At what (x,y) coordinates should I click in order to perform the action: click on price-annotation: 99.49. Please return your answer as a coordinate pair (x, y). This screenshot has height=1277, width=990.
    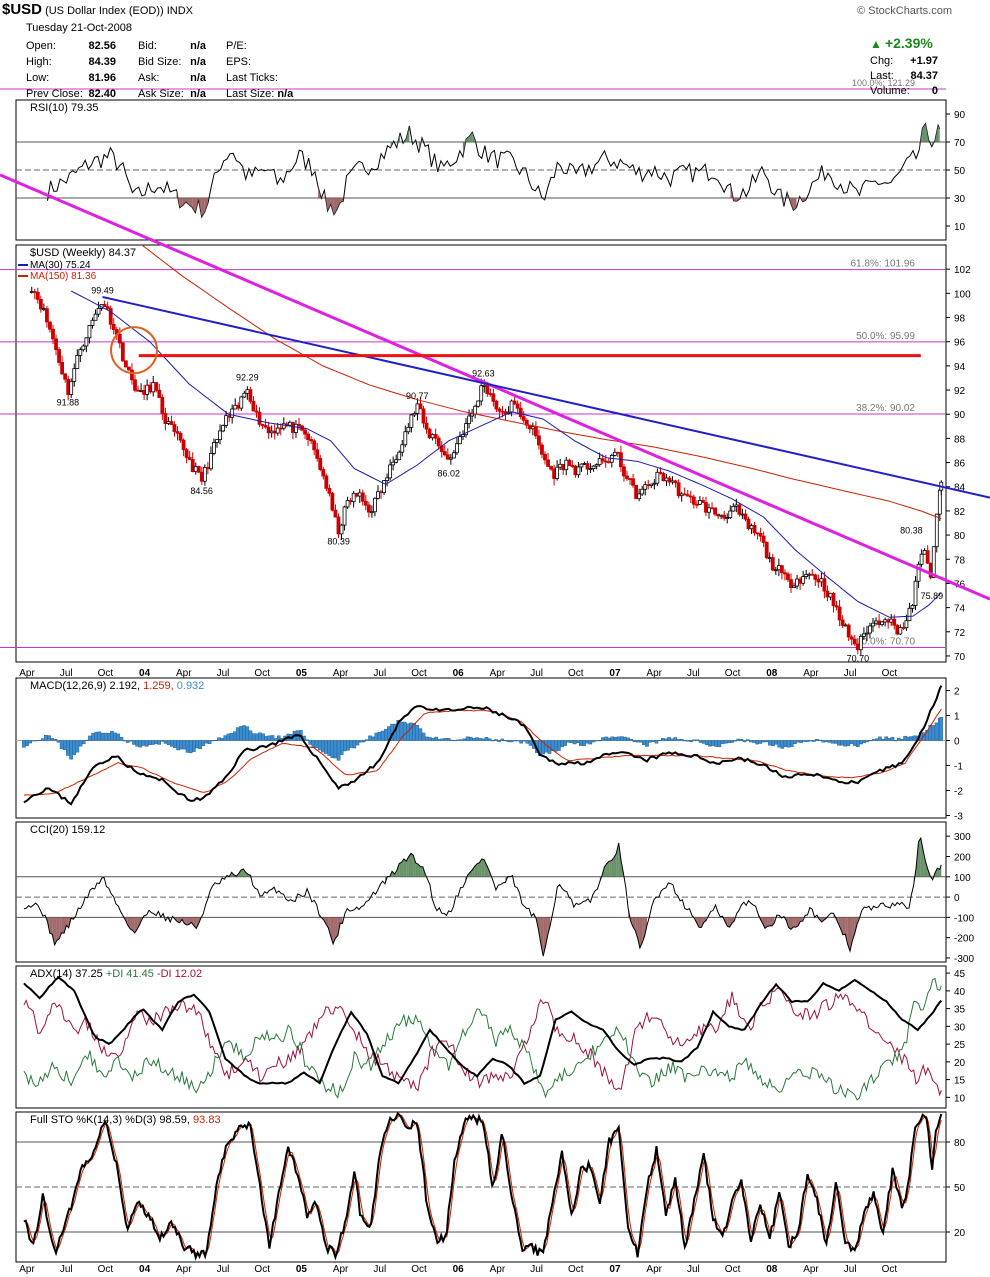
    Looking at the image, I should click on (102, 291).